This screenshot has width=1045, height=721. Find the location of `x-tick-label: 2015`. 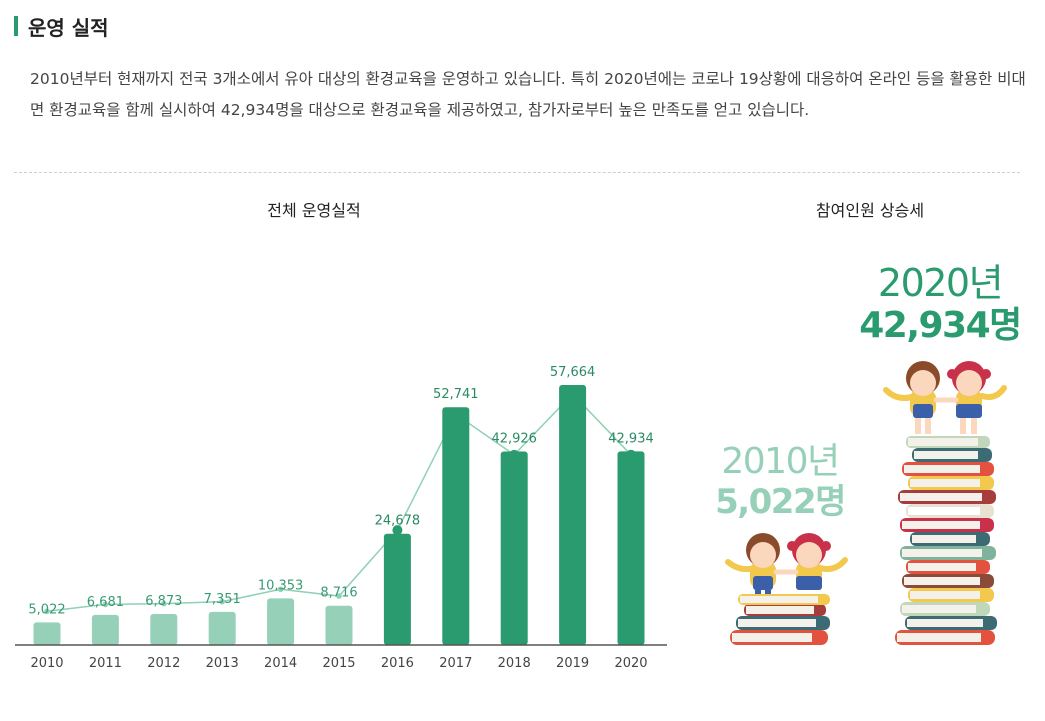

x-tick-label: 2015 is located at coordinates (338, 663).